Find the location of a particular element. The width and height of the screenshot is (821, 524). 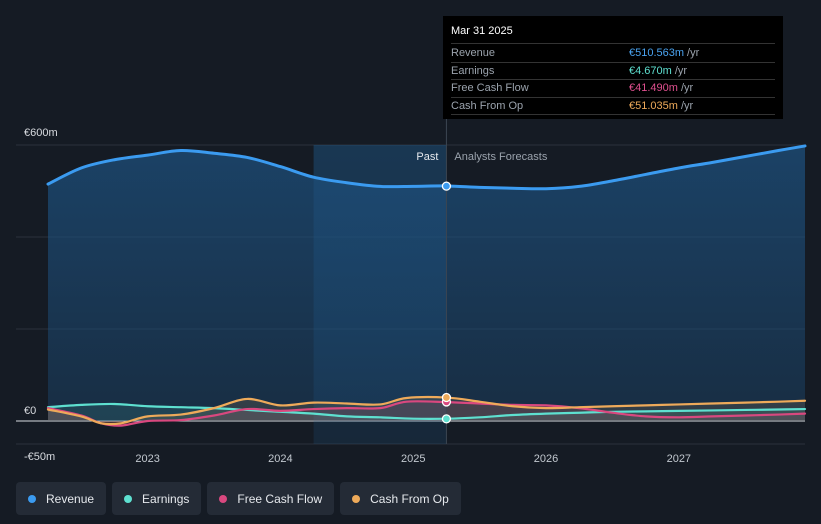

tooltip-row-free-cash-flow: Free Cash Flow €41.490m /yr is located at coordinates (613, 89).